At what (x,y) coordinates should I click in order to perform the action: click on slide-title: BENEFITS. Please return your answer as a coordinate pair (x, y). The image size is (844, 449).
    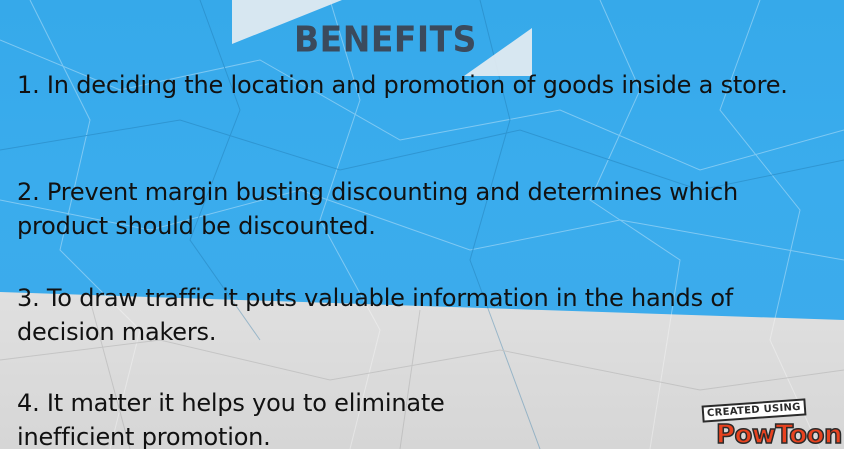
    Looking at the image, I should click on (385, 39).